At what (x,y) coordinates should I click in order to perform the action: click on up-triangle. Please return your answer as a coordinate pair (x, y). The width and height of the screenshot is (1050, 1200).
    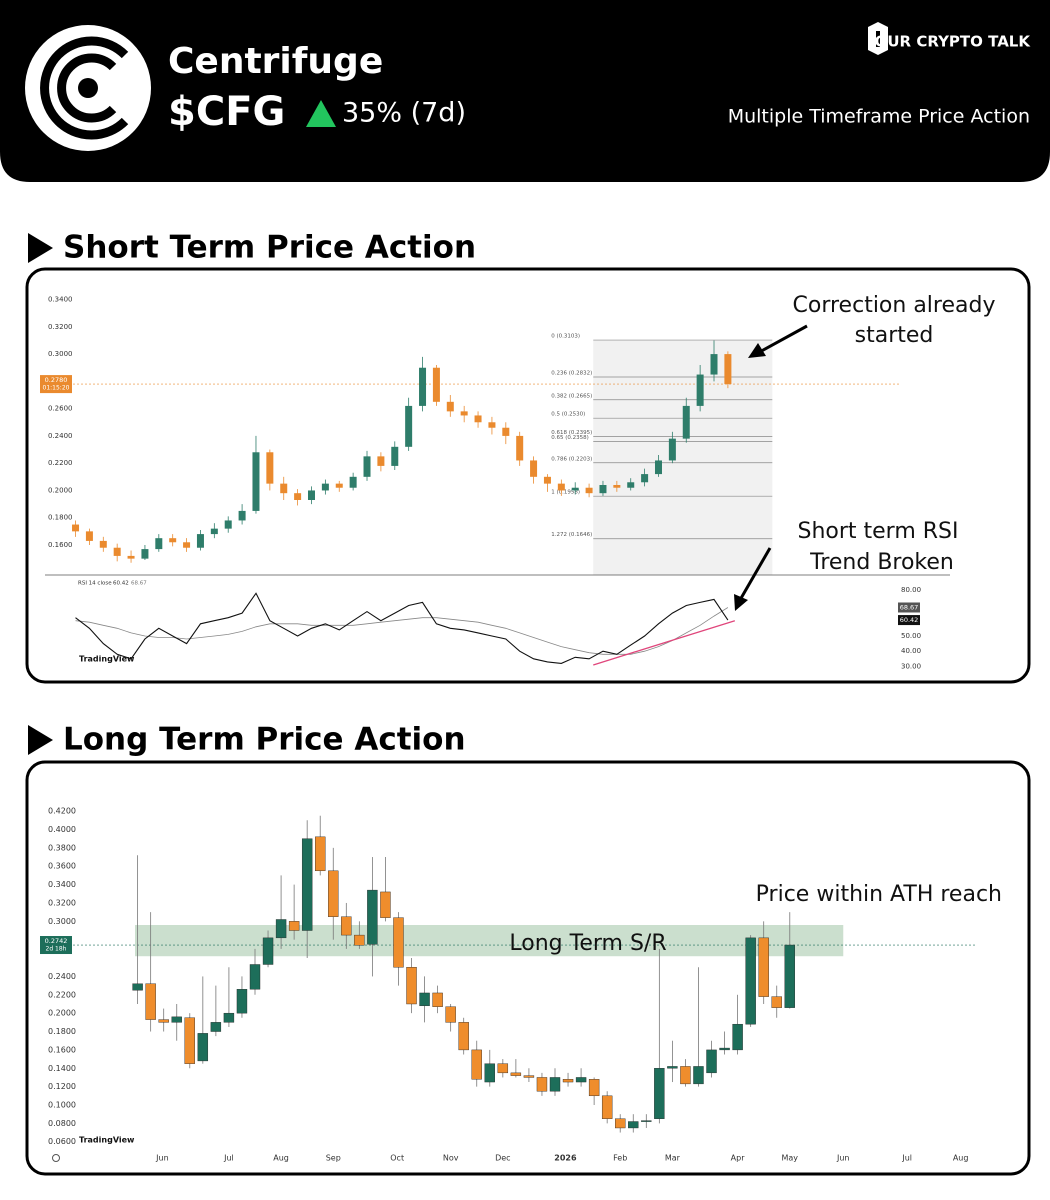
    Looking at the image, I should click on (321, 113).